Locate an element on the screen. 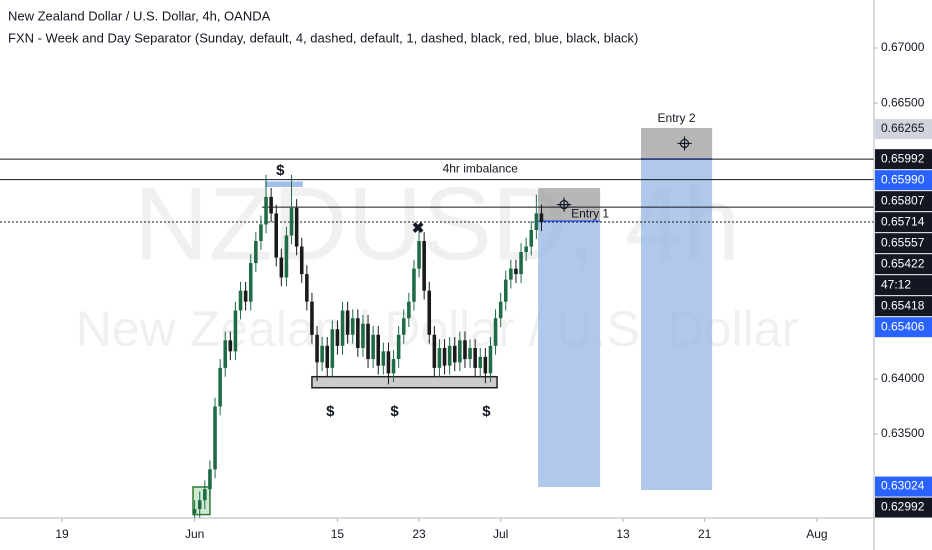 Image resolution: width=932 pixels, height=550 pixels. x-tick-label: 13 is located at coordinates (623, 534).